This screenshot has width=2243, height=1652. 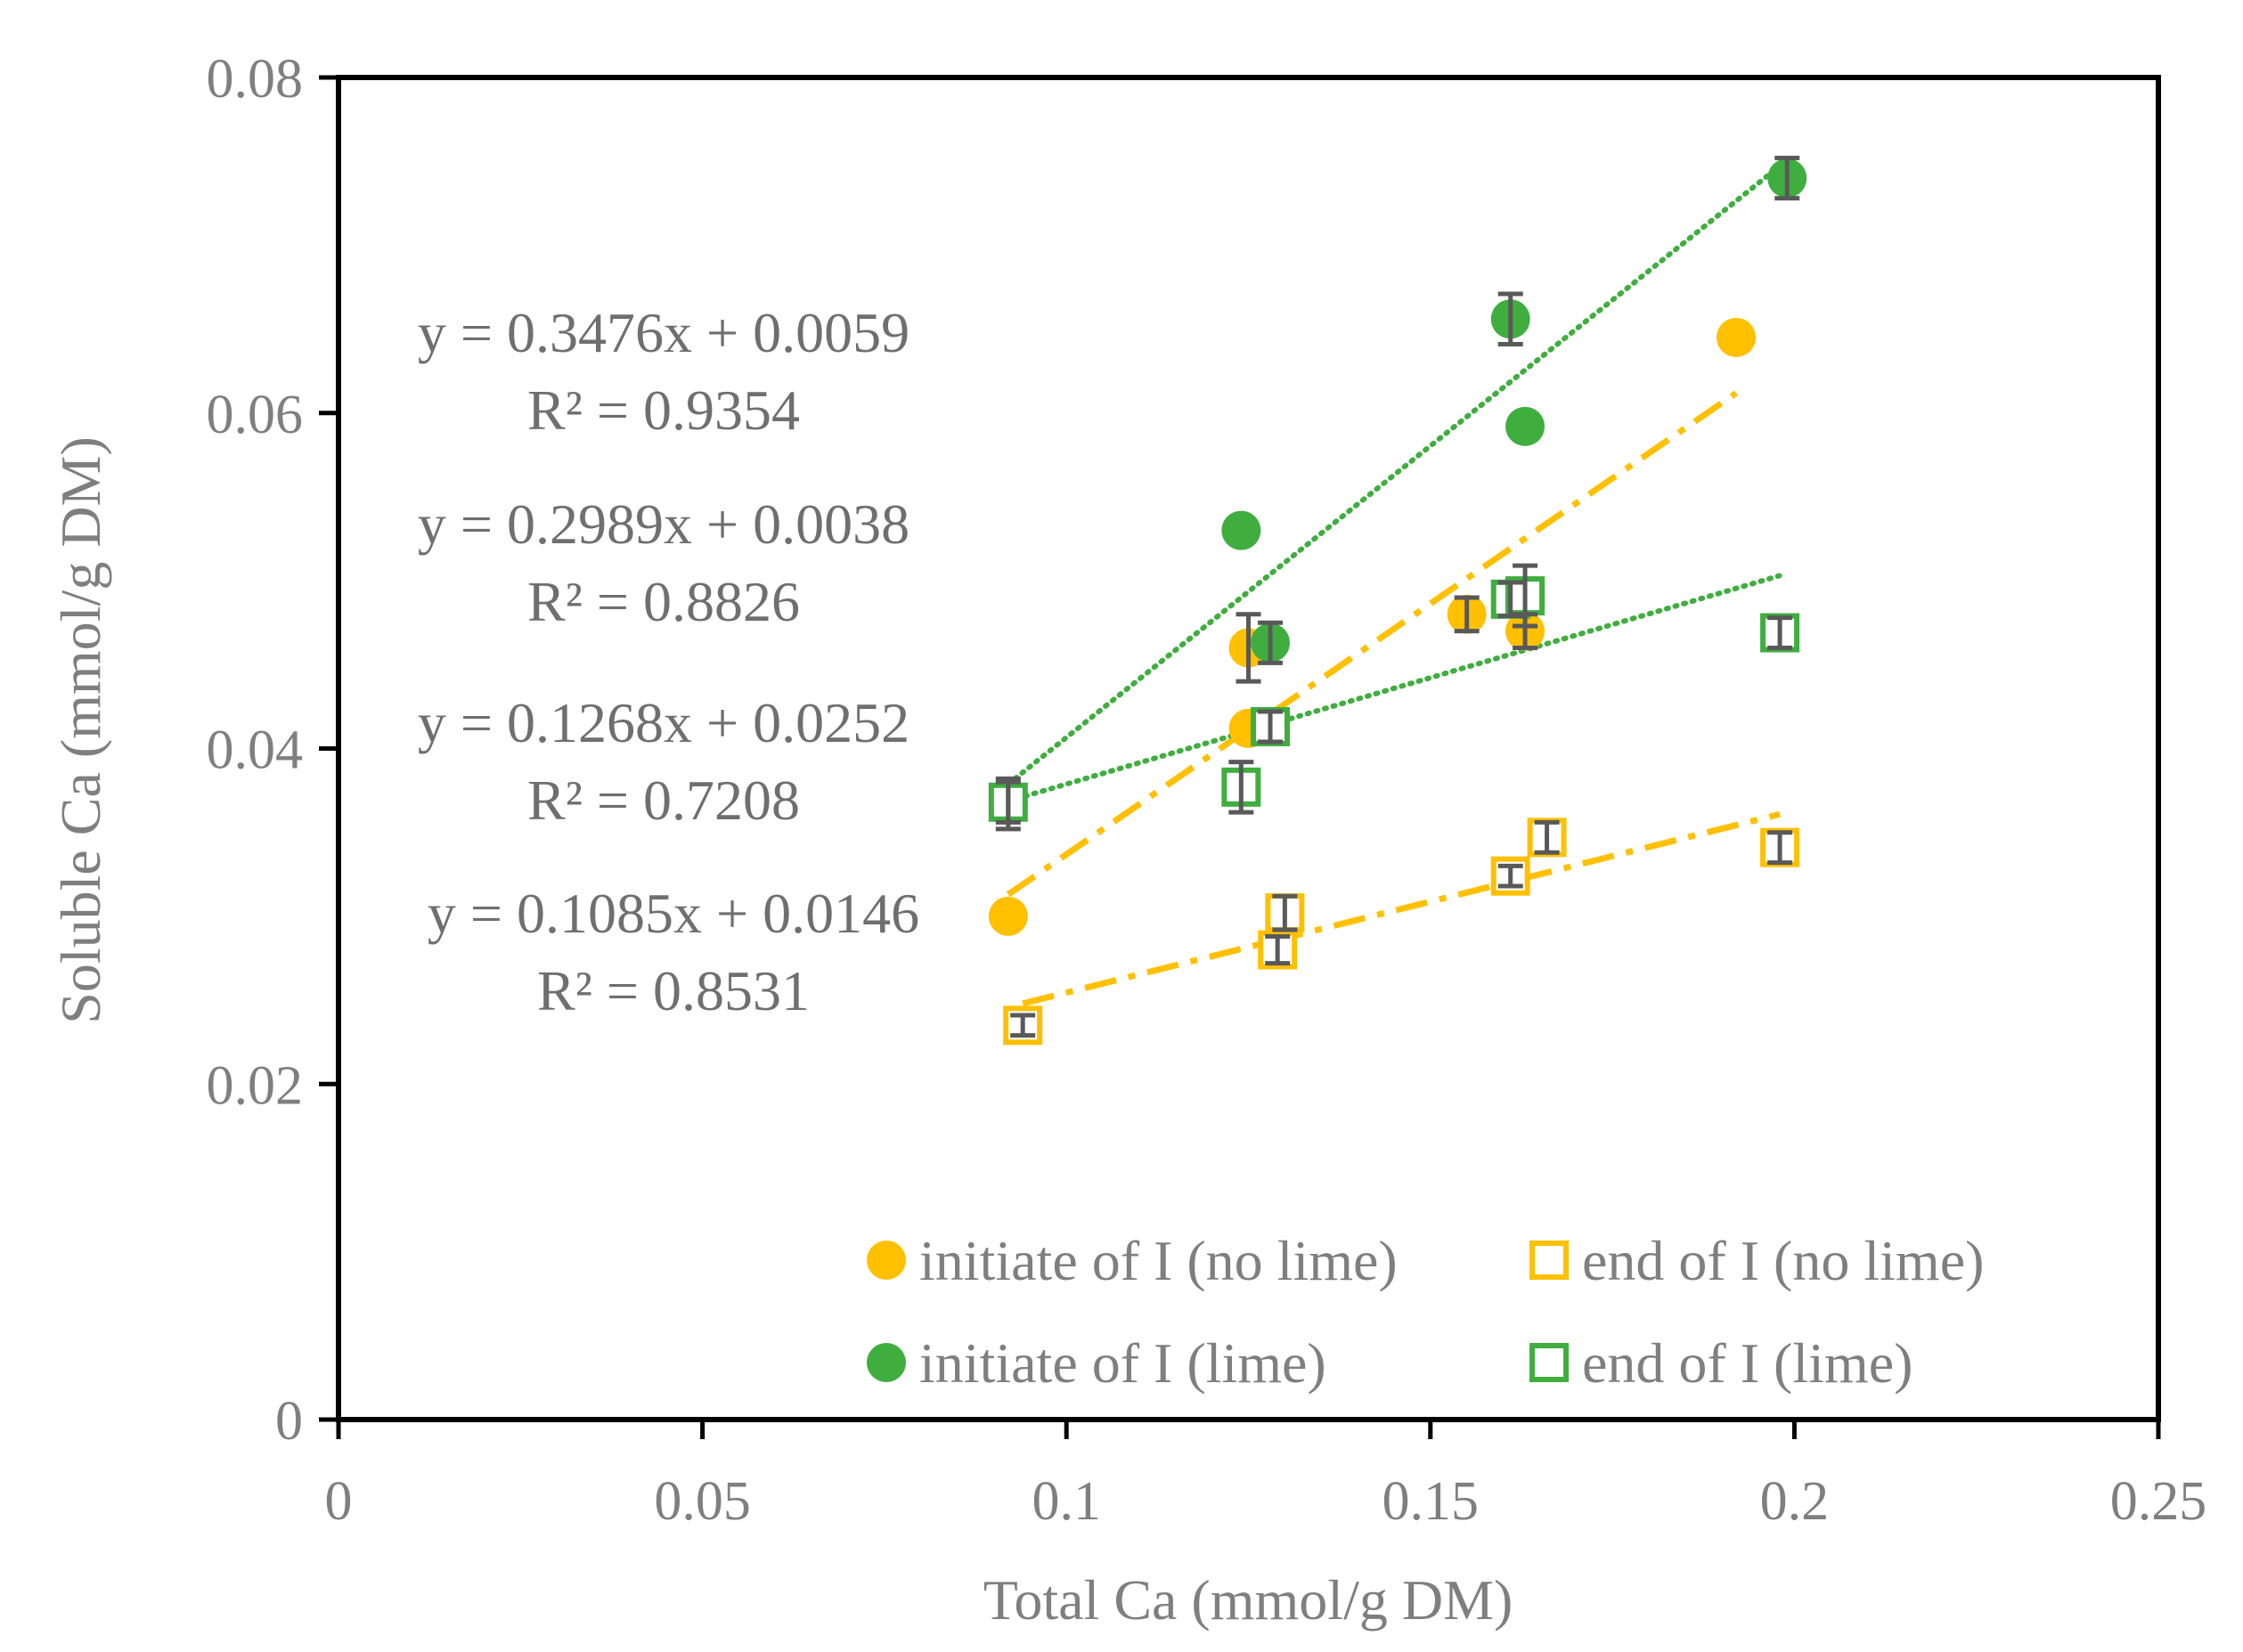 I want to click on x-axis-title: Total Ca (mmol/g DM), so click(x=1248, y=1600).